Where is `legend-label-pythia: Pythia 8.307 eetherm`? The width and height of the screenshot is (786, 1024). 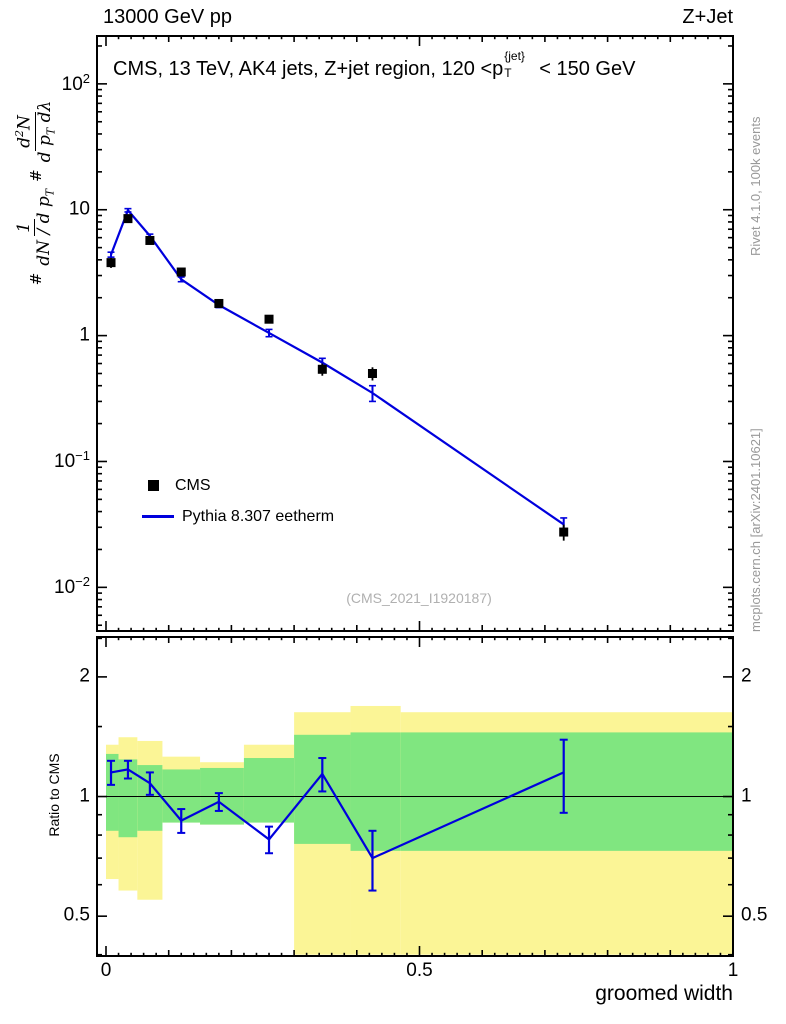 legend-label-pythia: Pythia 8.307 eetherm is located at coordinates (258, 516).